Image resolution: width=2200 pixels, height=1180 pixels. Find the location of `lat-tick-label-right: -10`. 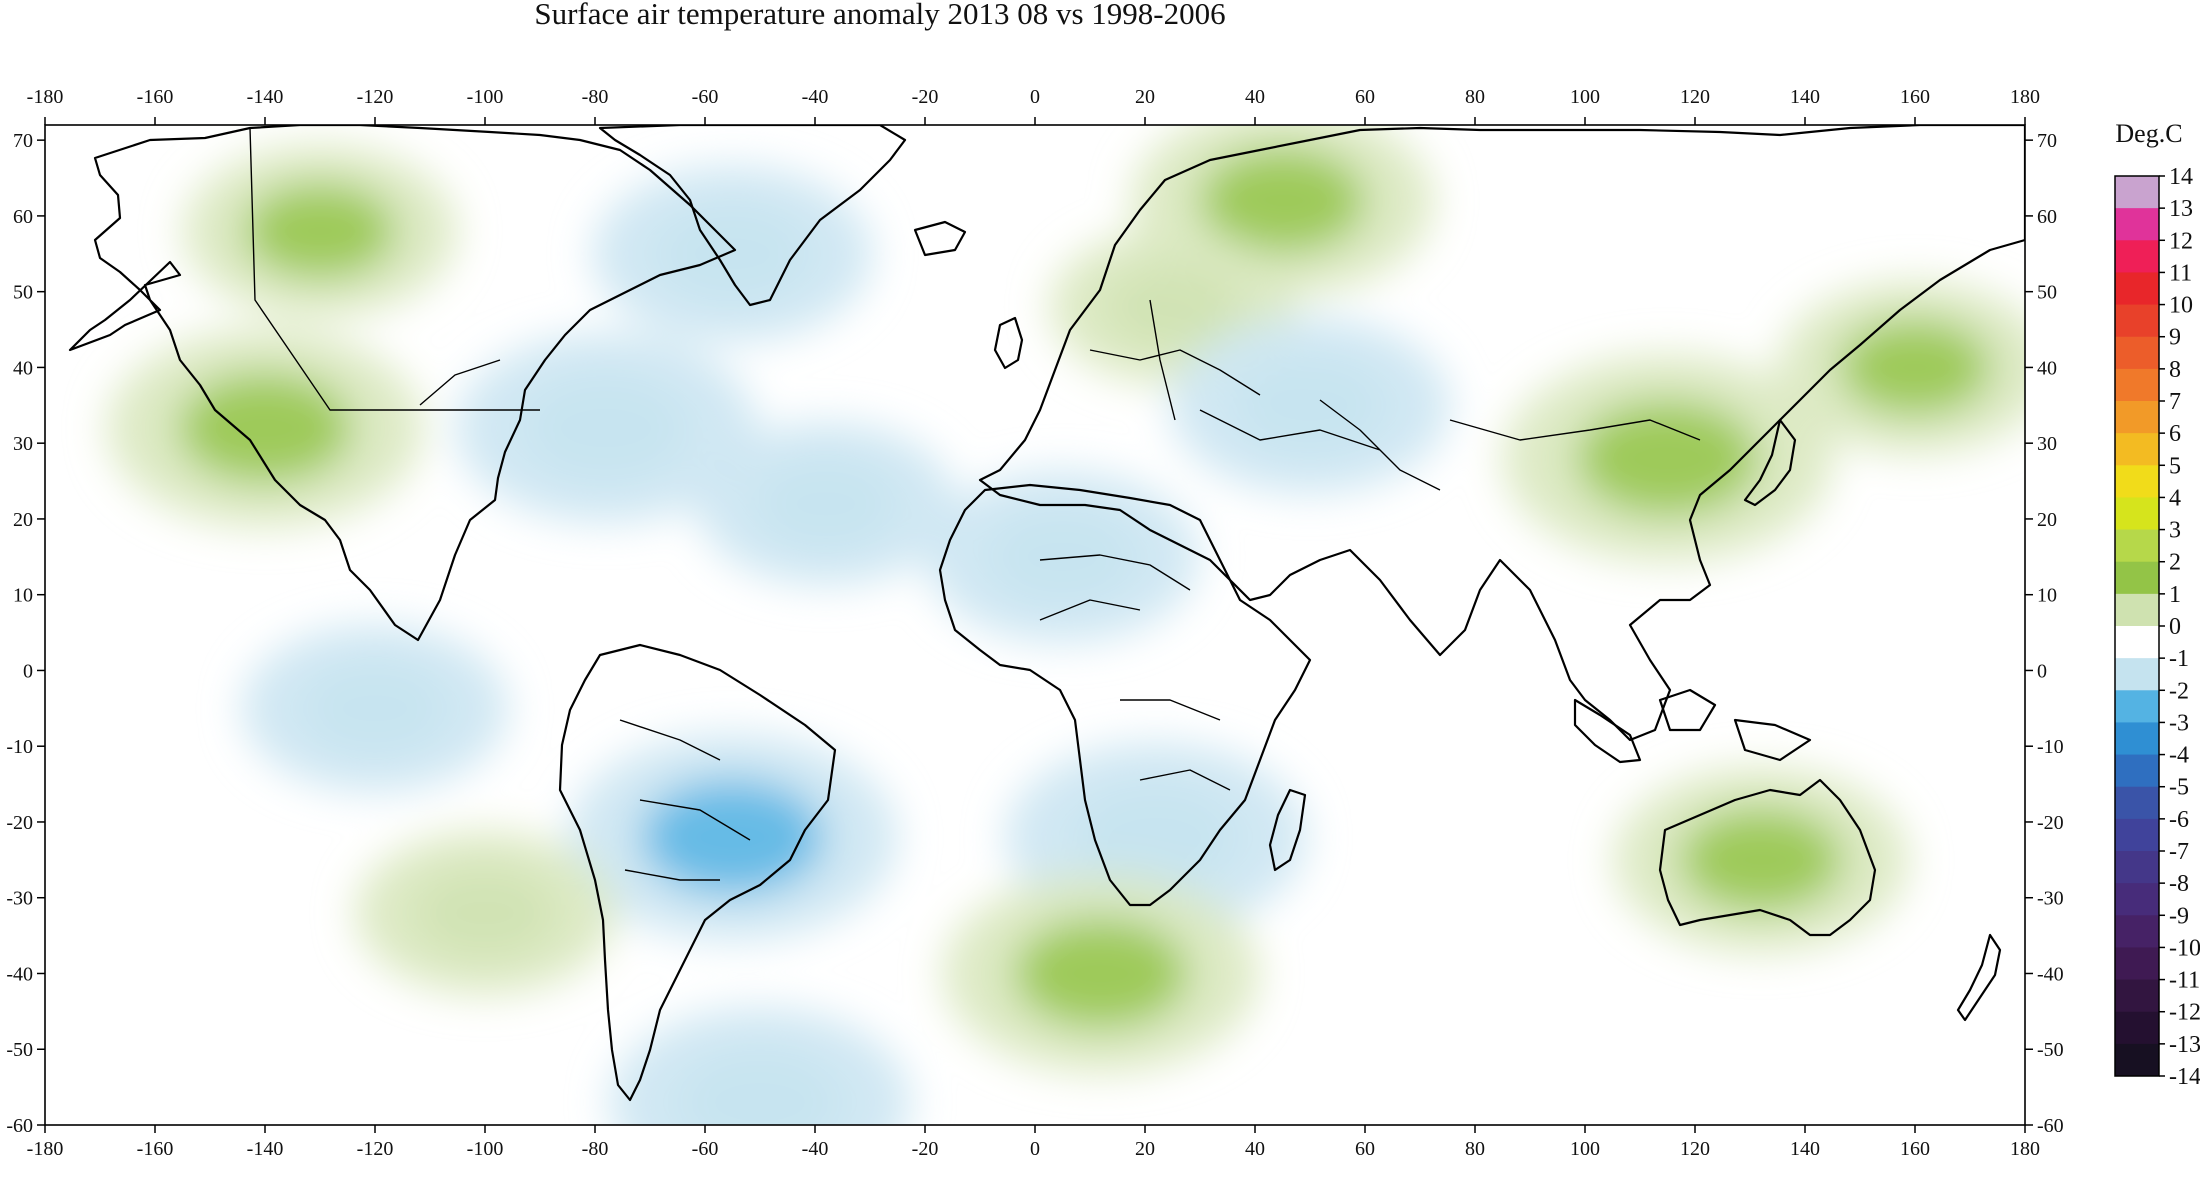

lat-tick-label-right: -10 is located at coordinates (2050, 747).